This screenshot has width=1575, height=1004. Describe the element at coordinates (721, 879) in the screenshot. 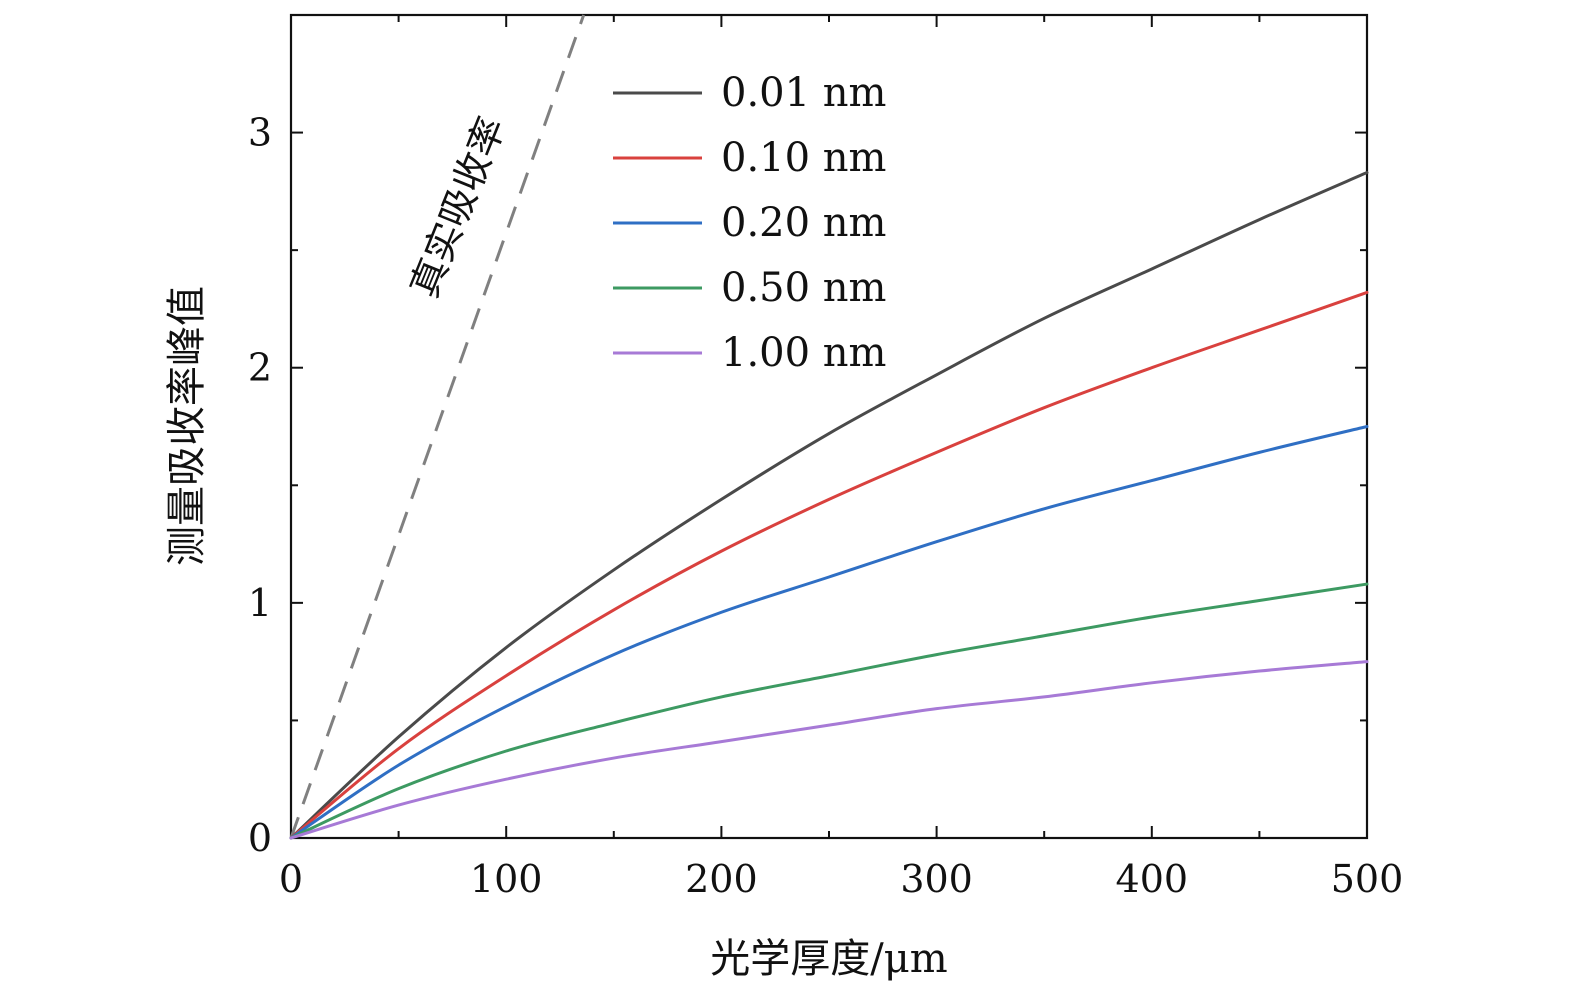

I see `x-tick-label: 200` at that location.